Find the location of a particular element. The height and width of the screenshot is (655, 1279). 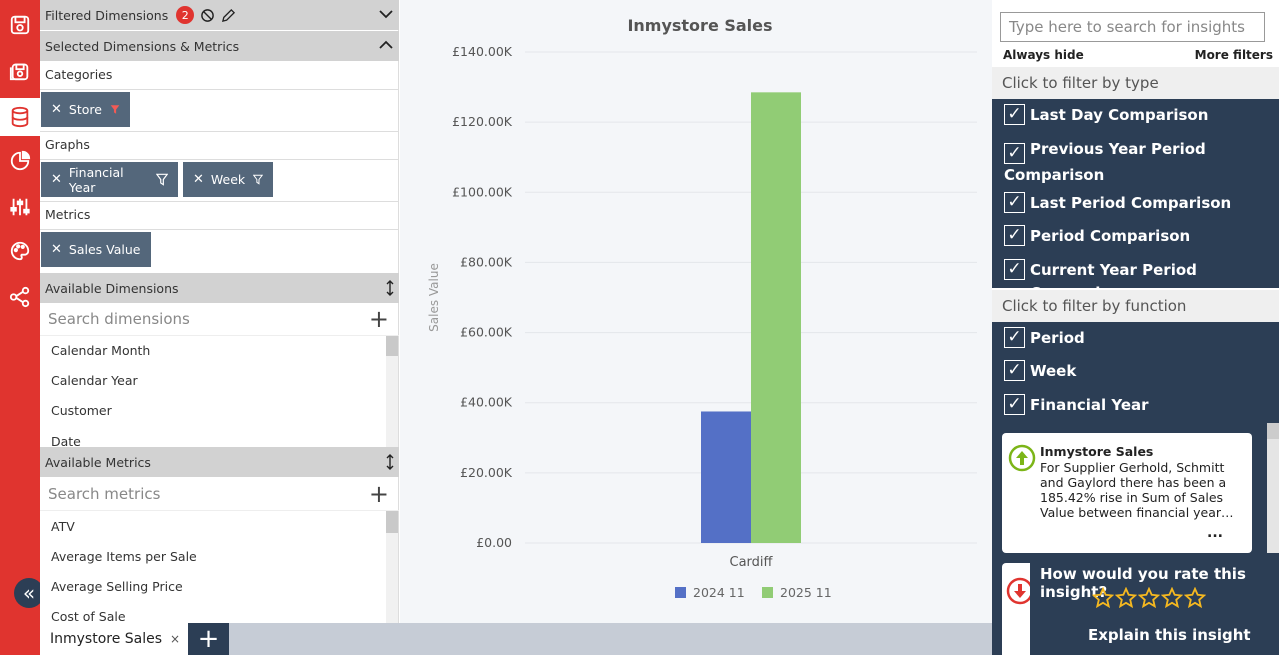

metrics-scrollbar is located at coordinates (392, 567).